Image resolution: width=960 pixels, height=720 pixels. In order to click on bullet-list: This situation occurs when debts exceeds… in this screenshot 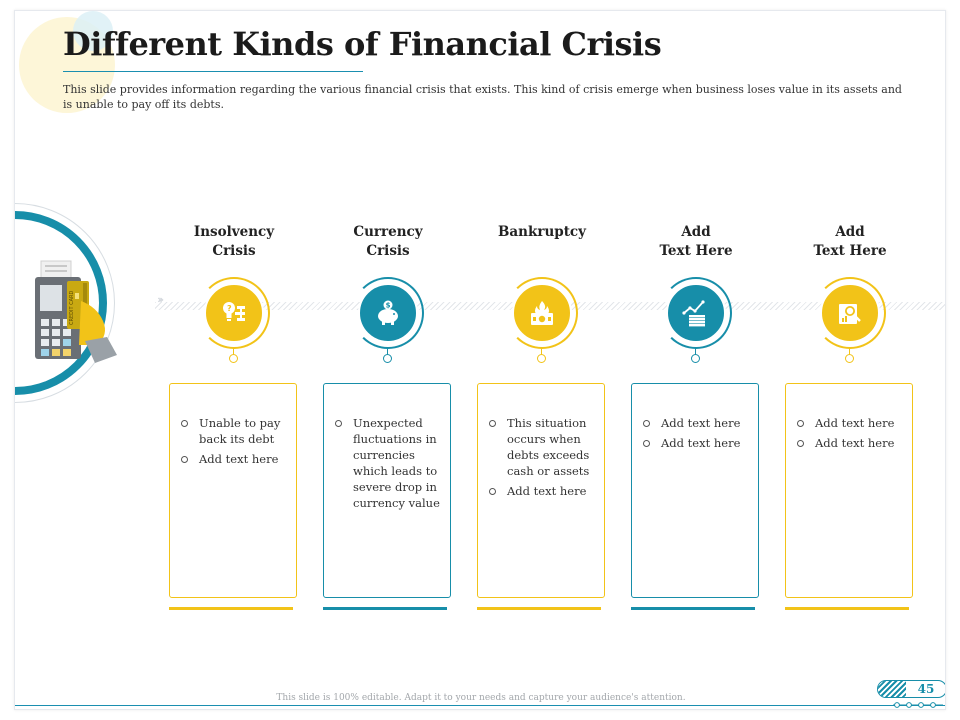, I will do `click(541, 457)`.